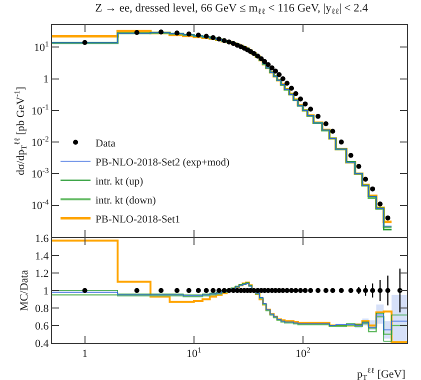 The image size is (421, 380). I want to click on legend-label: intr. kt (down), so click(126, 200).